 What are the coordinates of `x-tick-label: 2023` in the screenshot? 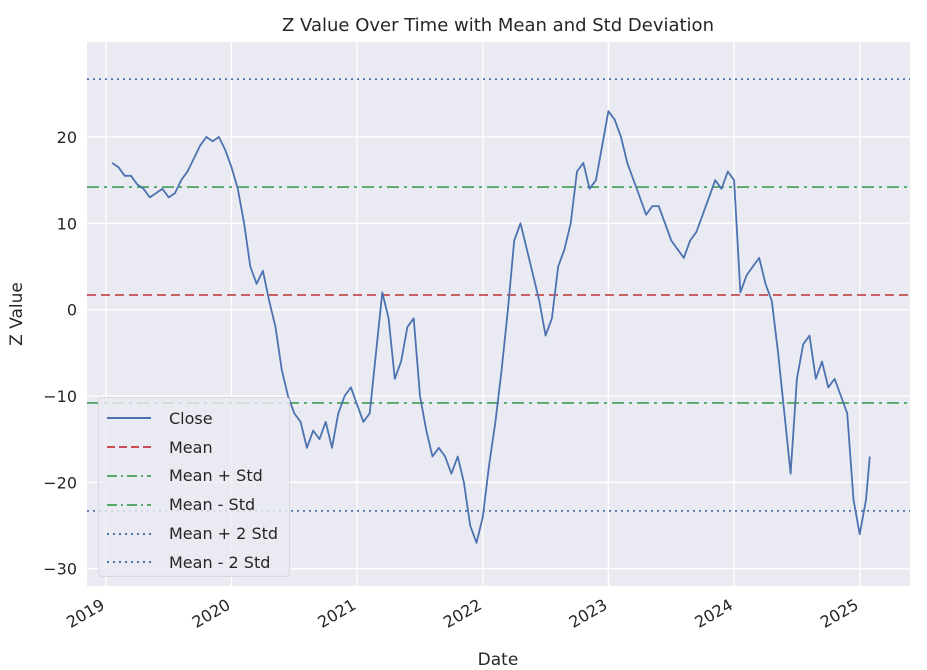 It's located at (588, 613).